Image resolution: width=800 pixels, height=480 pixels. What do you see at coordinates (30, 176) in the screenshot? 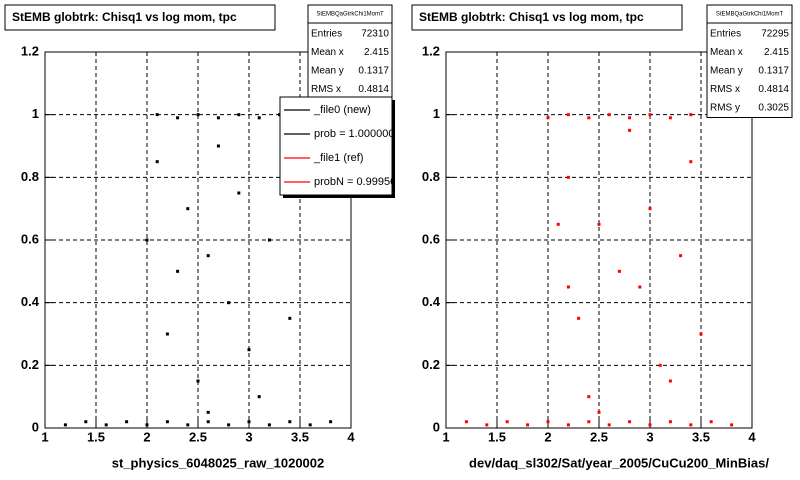
I see `y-tick-label: 0.8` at bounding box center [30, 176].